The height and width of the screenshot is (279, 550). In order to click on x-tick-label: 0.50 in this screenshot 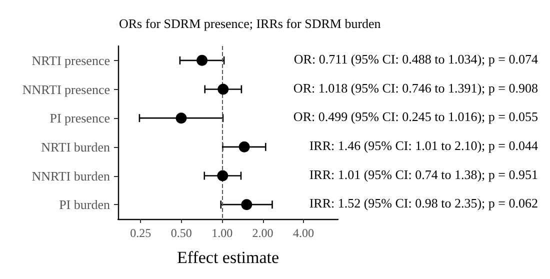, I will do `click(181, 233)`.